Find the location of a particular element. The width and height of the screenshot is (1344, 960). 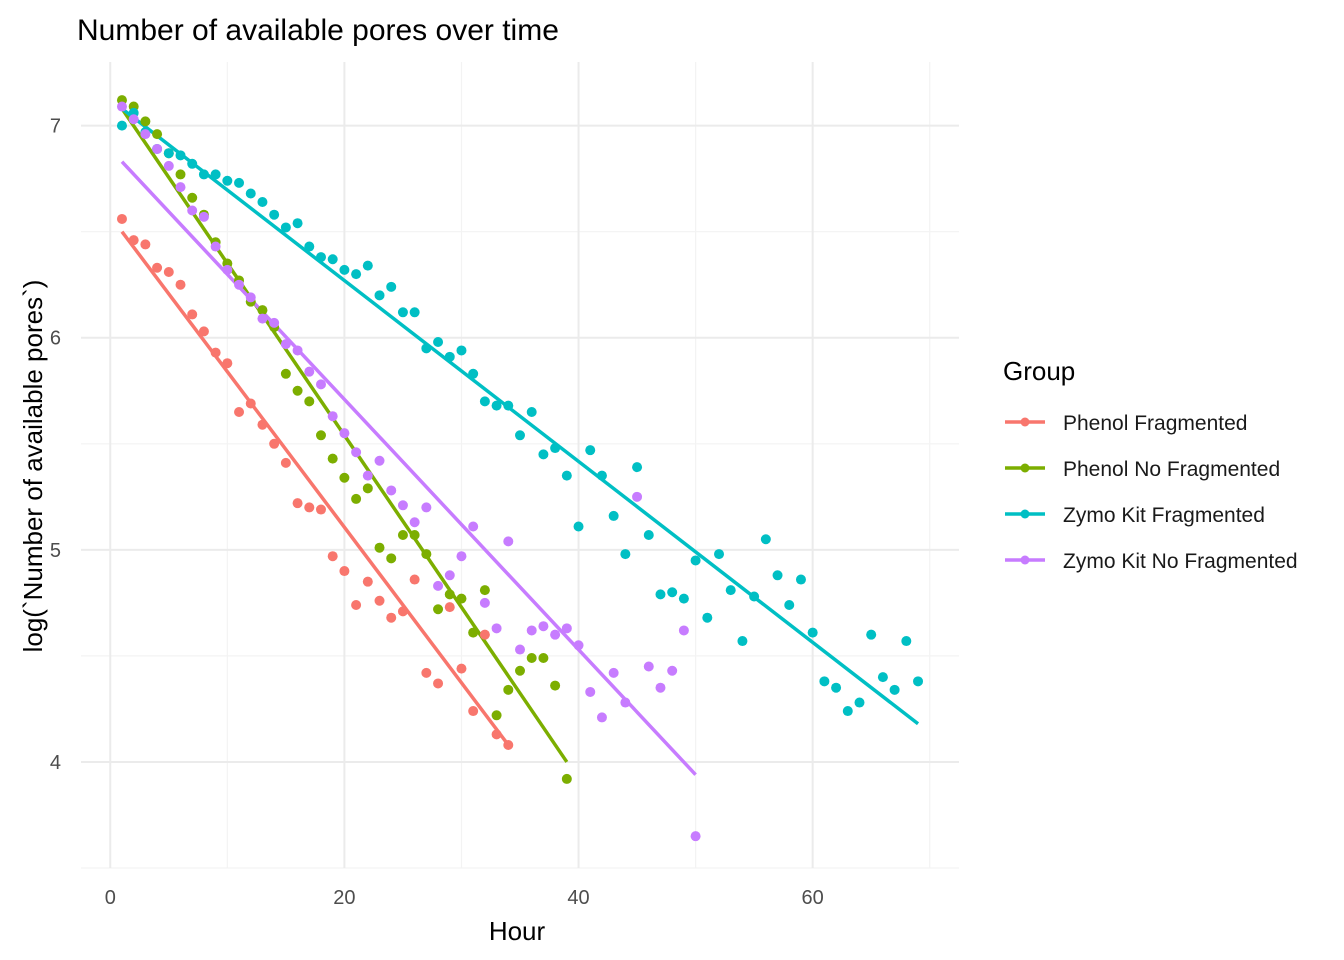

legend-label: Phenol No Fragmented is located at coordinates (1171, 469).